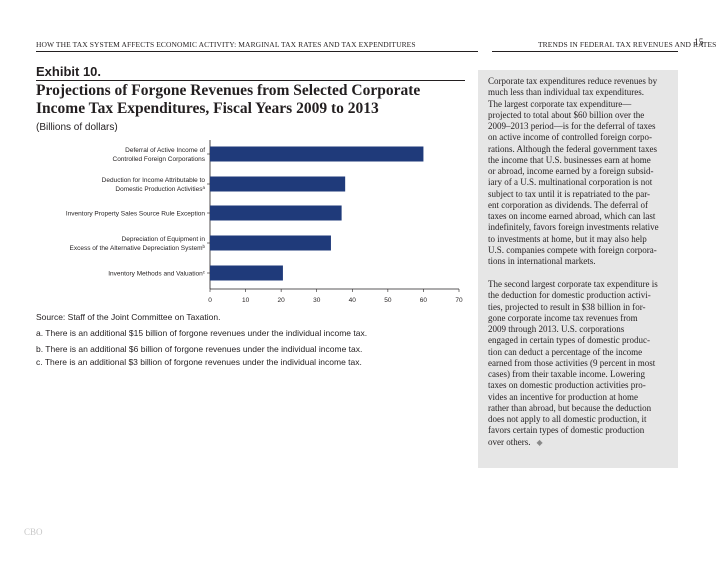 This screenshot has height=563, width=728. Describe the element at coordinates (165, 150) in the screenshot. I see `category-label: Deferral of Active Income of` at that location.